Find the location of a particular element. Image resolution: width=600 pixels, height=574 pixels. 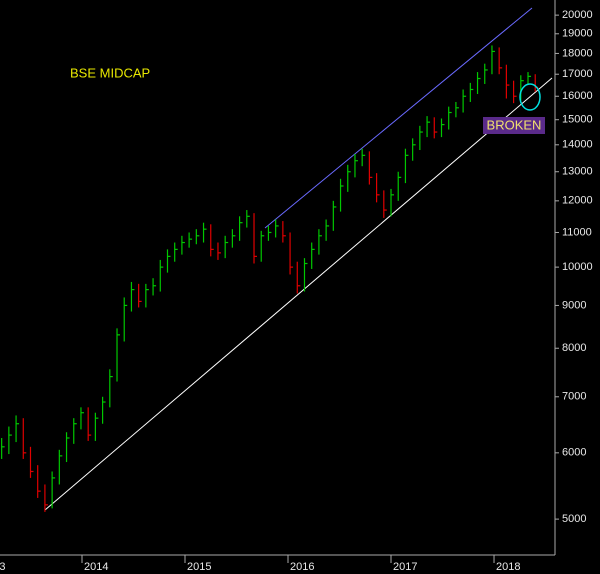

x-tick-label: 2017 is located at coordinates (405, 567).